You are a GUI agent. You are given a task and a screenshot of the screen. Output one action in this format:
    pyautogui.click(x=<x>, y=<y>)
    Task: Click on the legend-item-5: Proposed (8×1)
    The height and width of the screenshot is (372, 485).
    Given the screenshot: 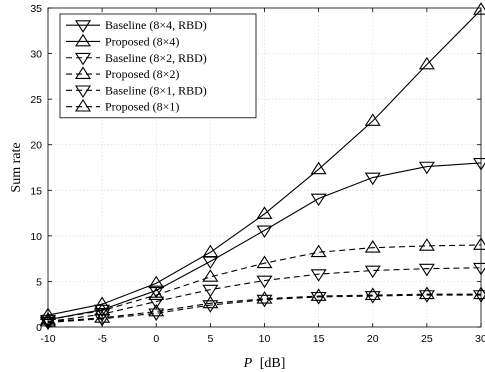 What is the action you would take?
    pyautogui.click(x=122, y=106)
    